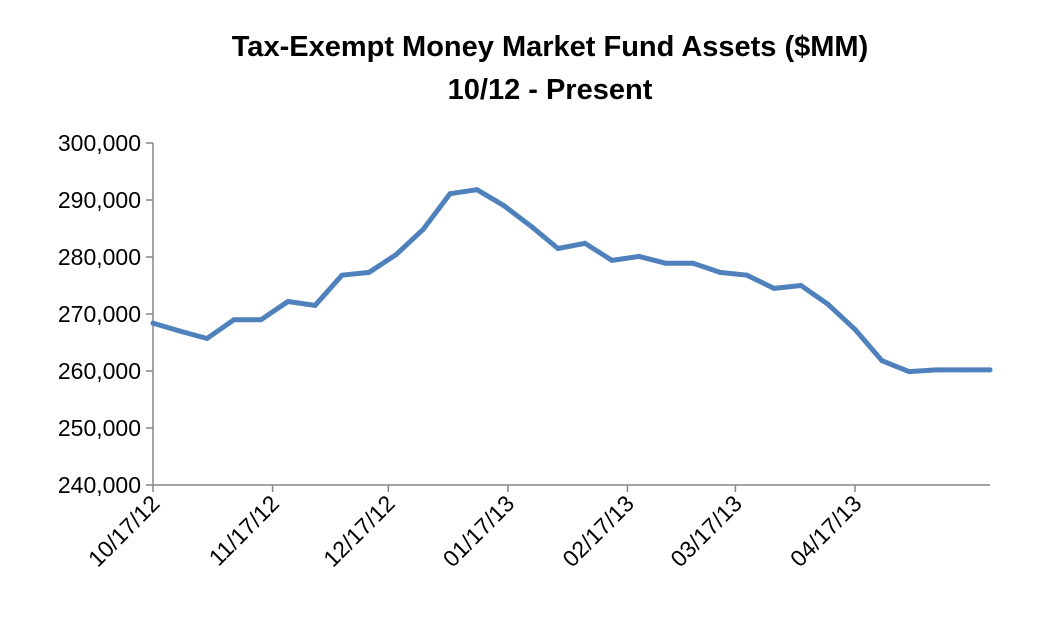  Describe the element at coordinates (99, 143) in the screenshot. I see `y-tick-label: 300,000` at that location.